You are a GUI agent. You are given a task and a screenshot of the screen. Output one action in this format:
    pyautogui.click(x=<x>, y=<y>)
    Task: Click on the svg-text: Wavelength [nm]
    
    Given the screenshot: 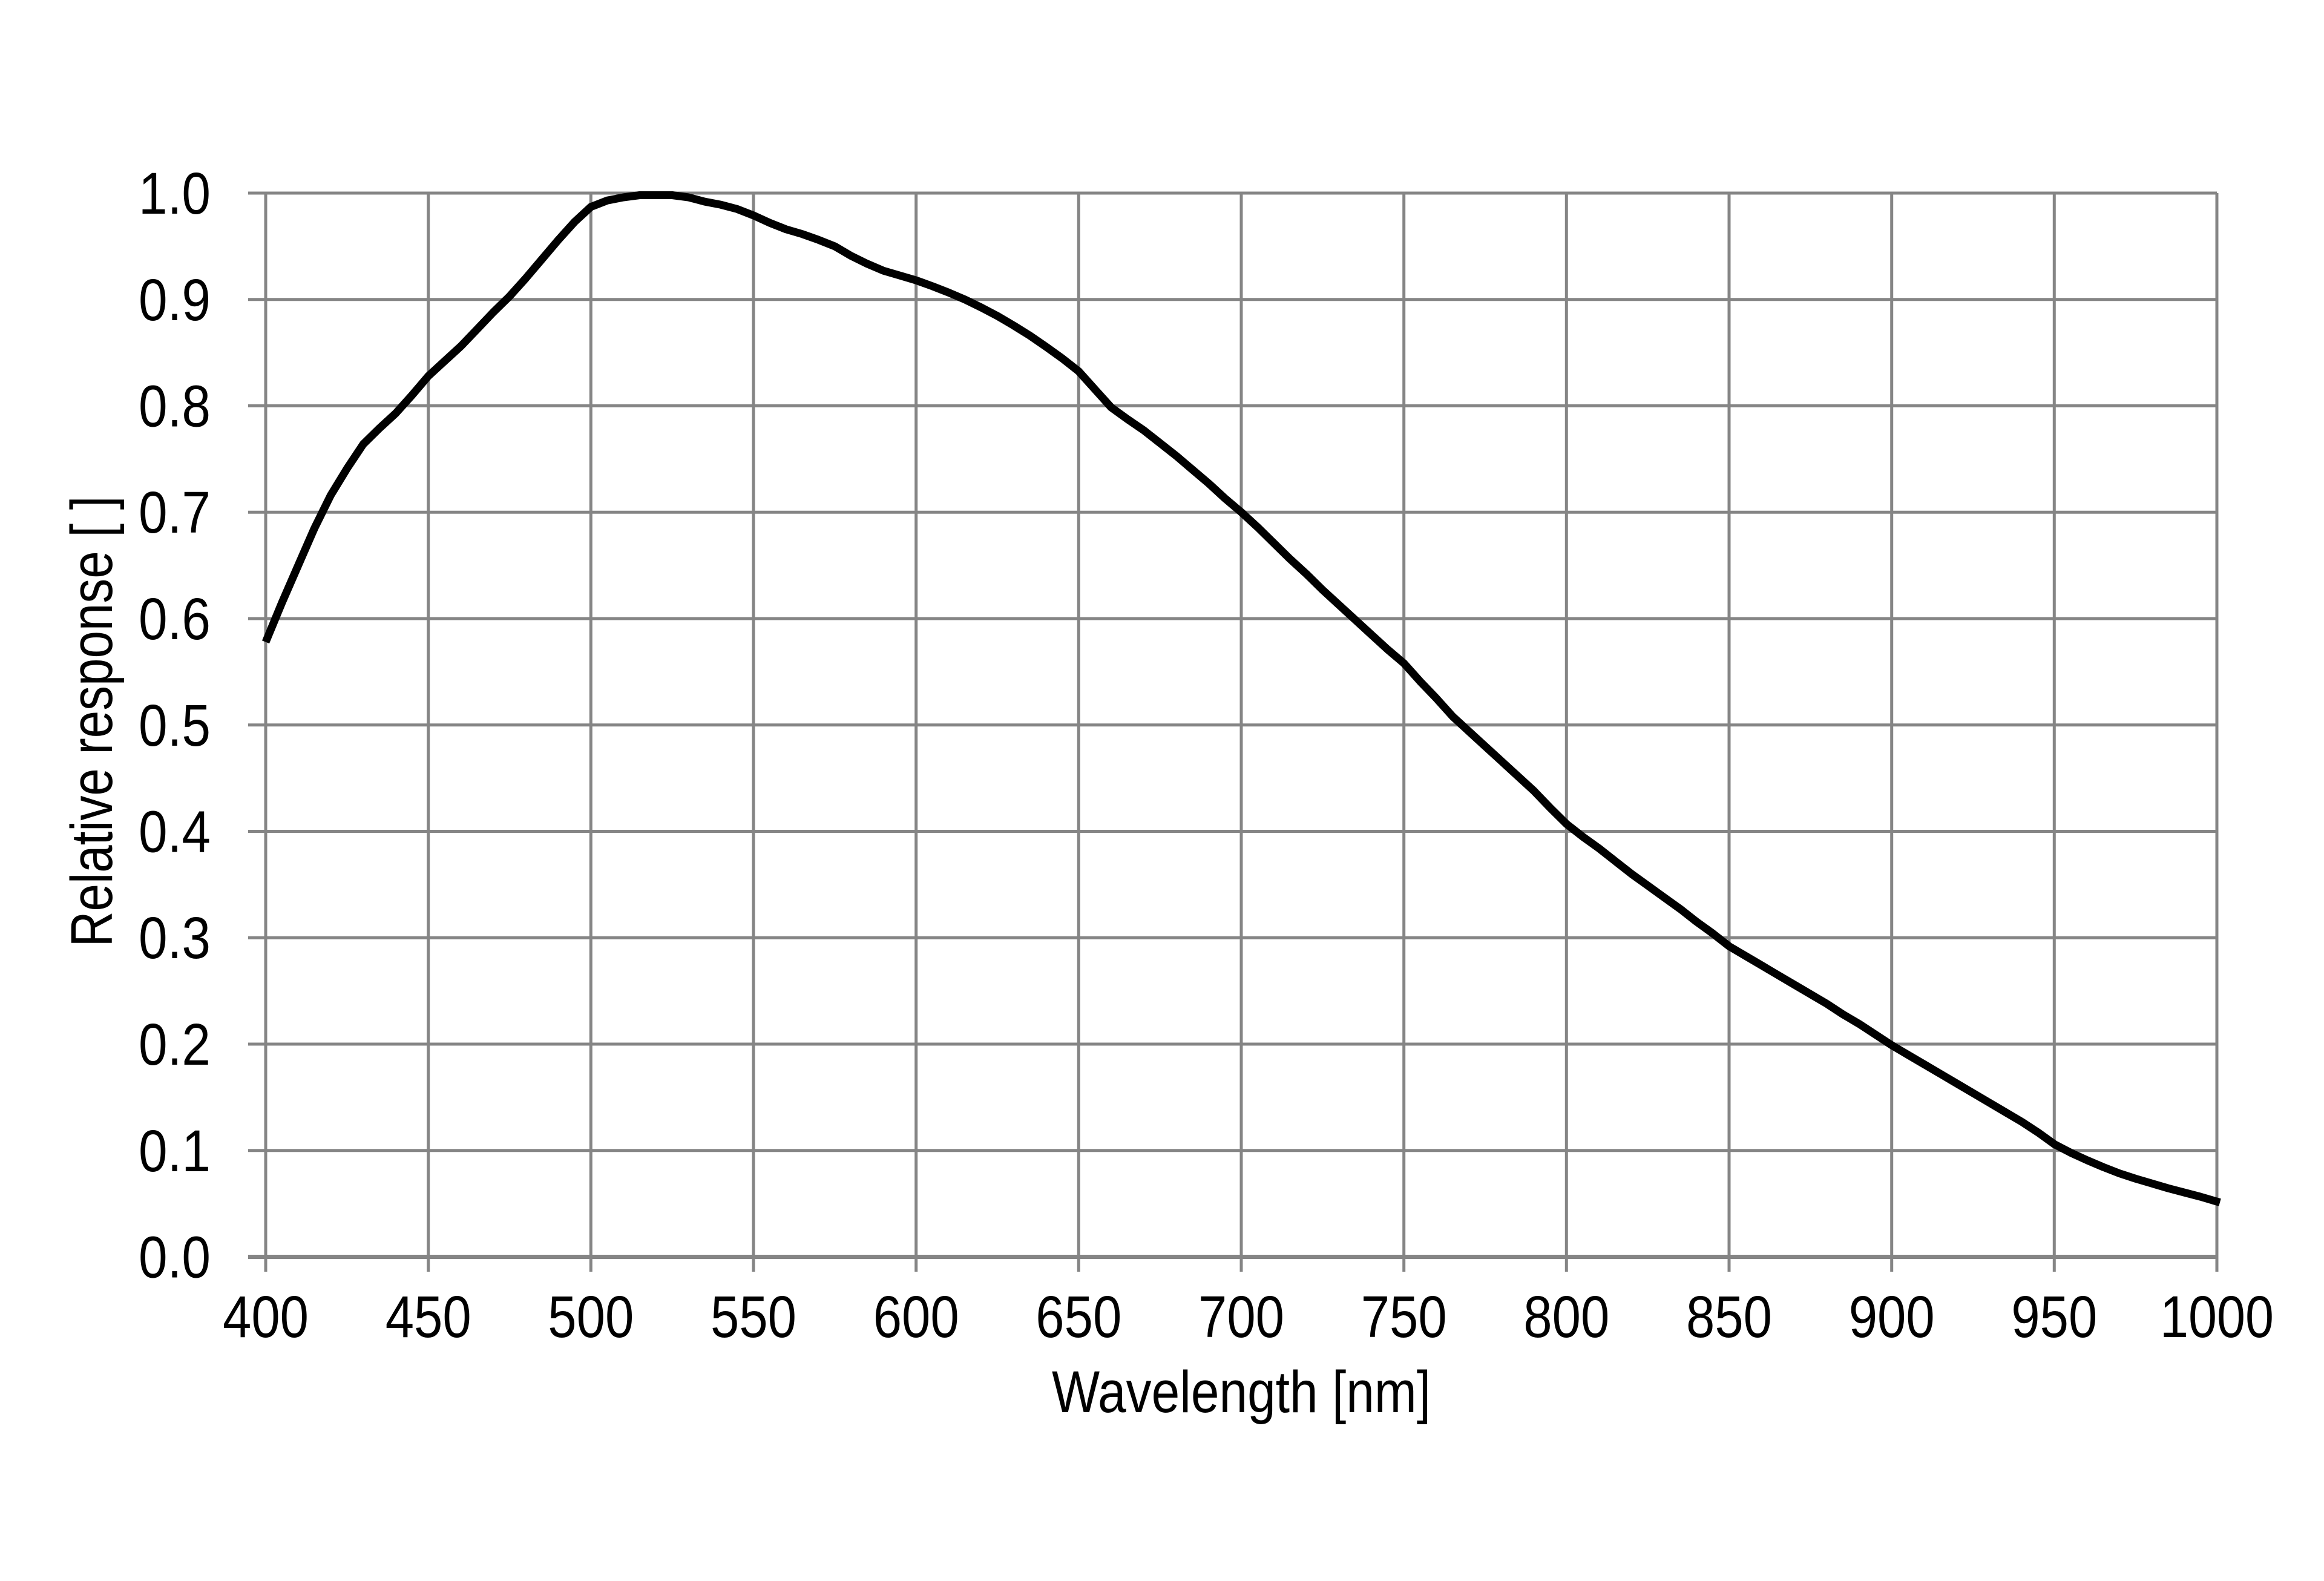 What is the action you would take?
    pyautogui.click(x=1241, y=1392)
    